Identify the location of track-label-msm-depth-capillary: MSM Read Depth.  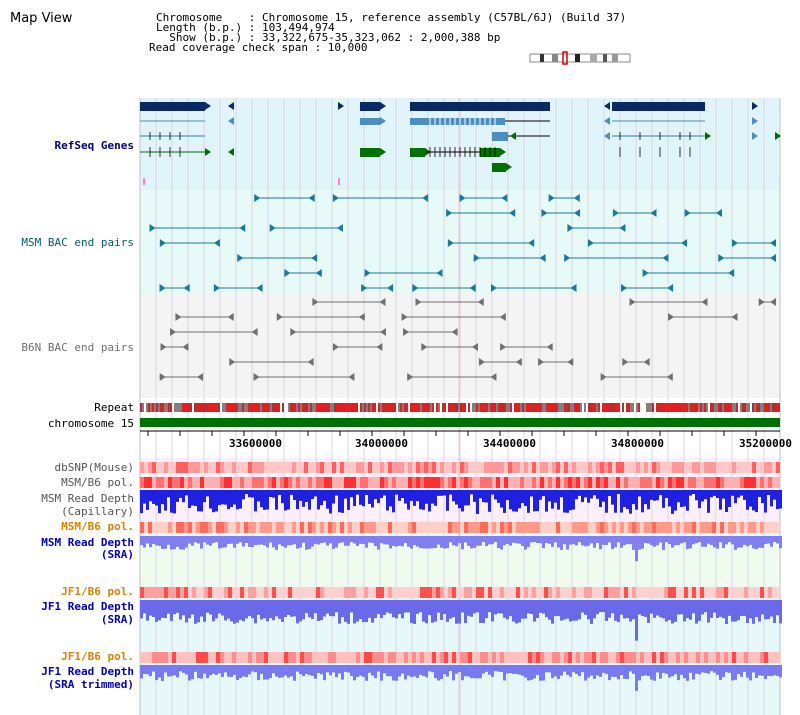
(87, 498).